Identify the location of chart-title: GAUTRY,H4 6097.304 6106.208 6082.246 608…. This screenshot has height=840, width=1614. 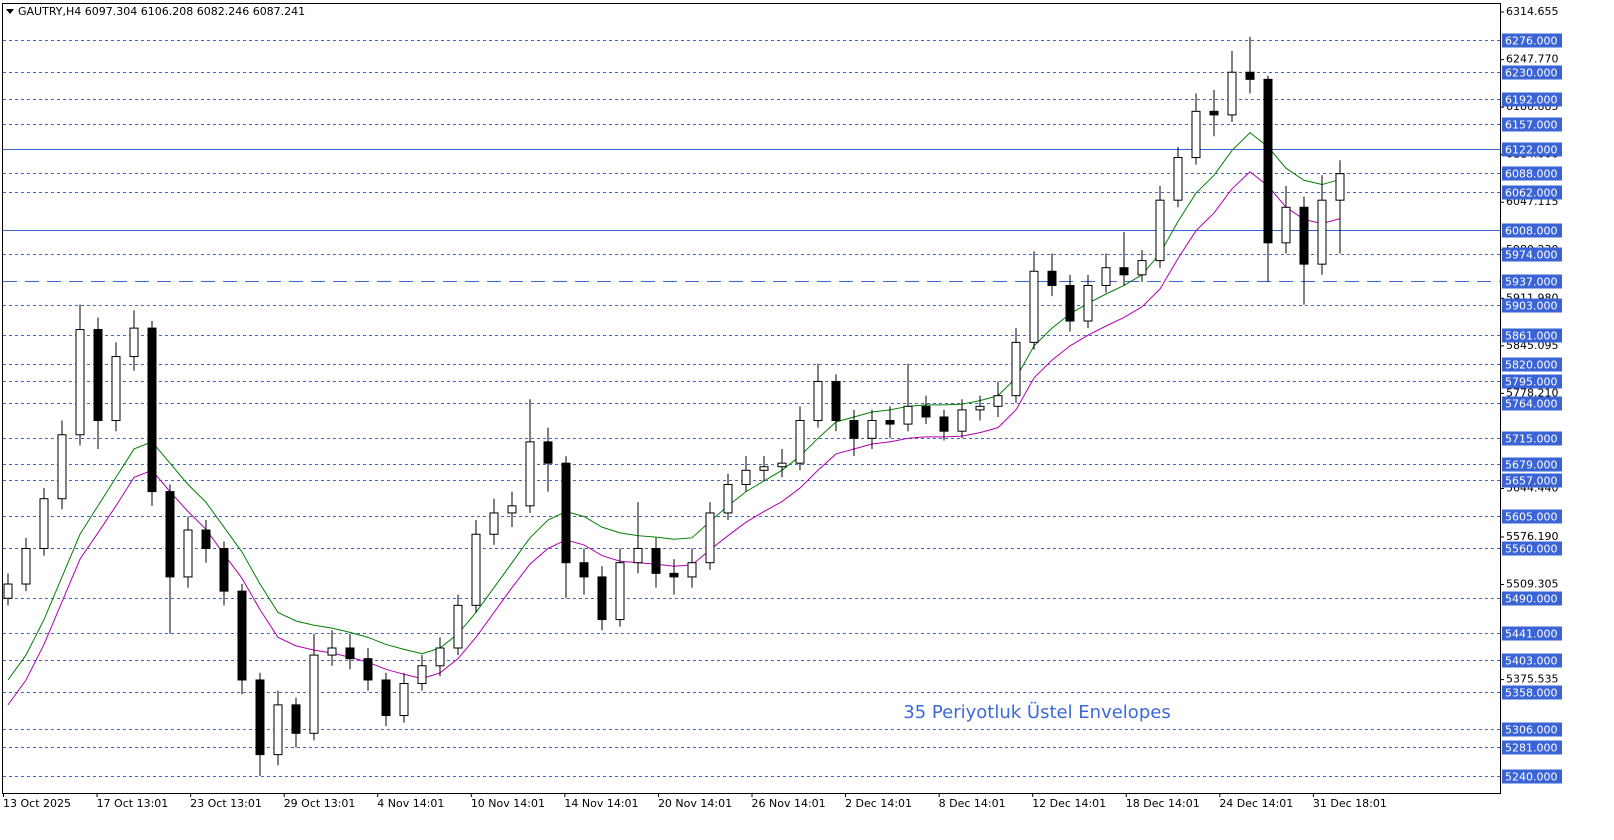
(161, 11).